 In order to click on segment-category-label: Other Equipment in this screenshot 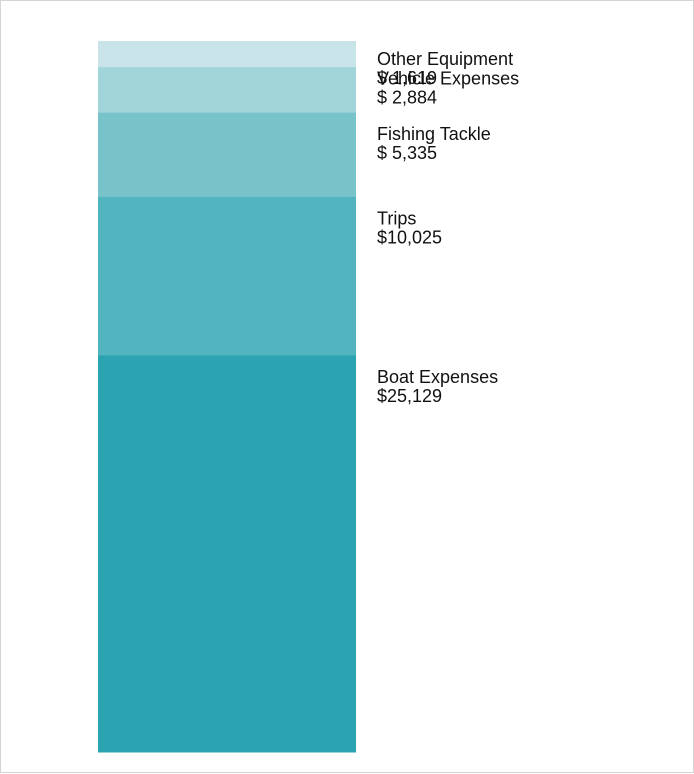, I will do `click(445, 59)`.